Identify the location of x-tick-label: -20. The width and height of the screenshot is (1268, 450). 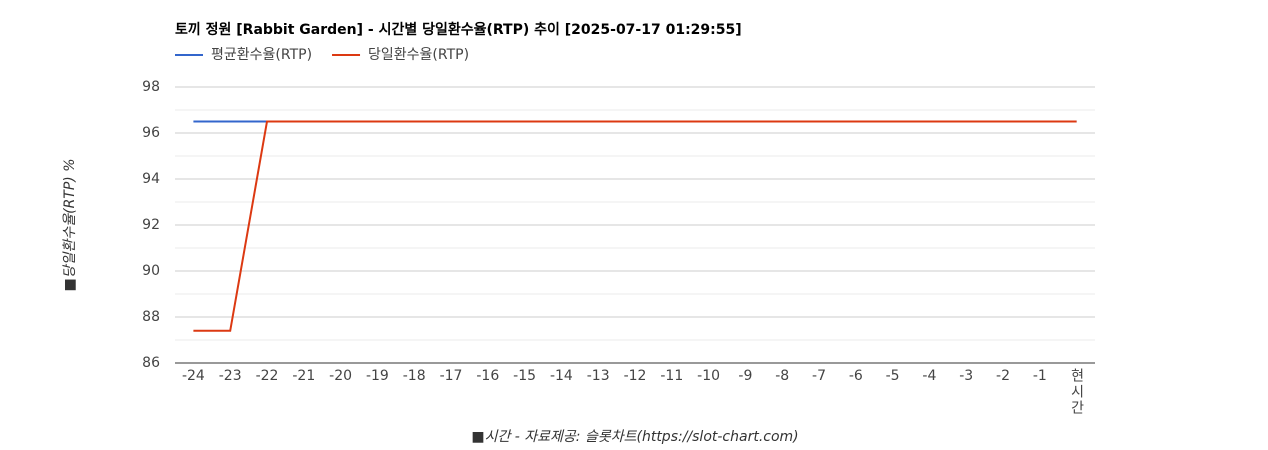
(340, 376).